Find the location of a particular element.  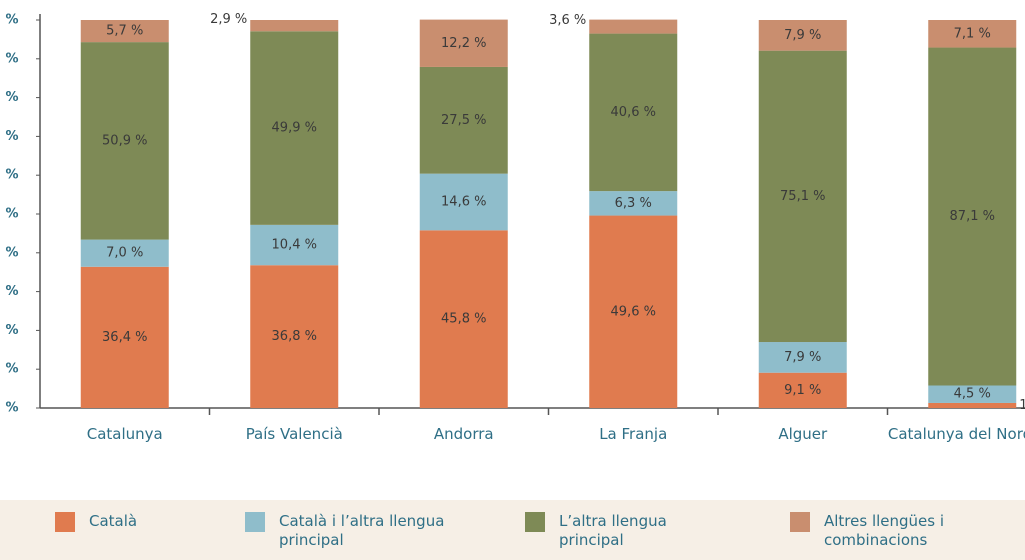

legend-item: Català is located at coordinates (122, 522).